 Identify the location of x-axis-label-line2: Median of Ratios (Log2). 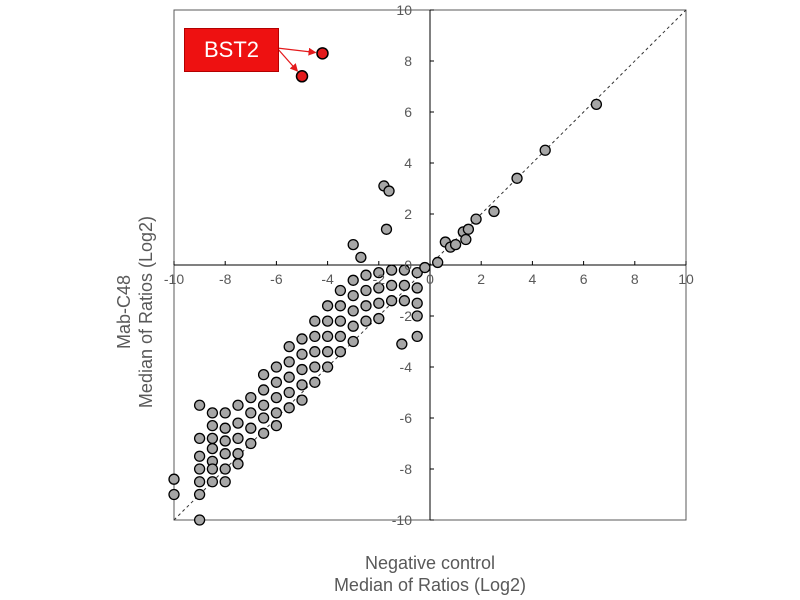
(430, 585).